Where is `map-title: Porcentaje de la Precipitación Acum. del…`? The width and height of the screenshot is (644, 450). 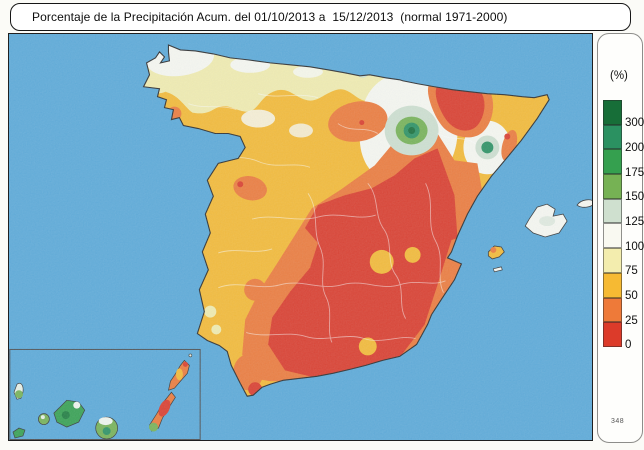 map-title: Porcentaje de la Precipitación Acum. del… is located at coordinates (270, 17).